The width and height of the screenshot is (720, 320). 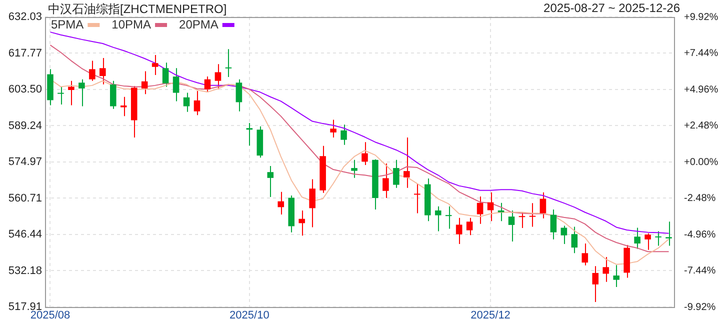 What do you see at coordinates (25, 270) in the screenshot?
I see `y-tick-label: 532.18` at bounding box center [25, 270].